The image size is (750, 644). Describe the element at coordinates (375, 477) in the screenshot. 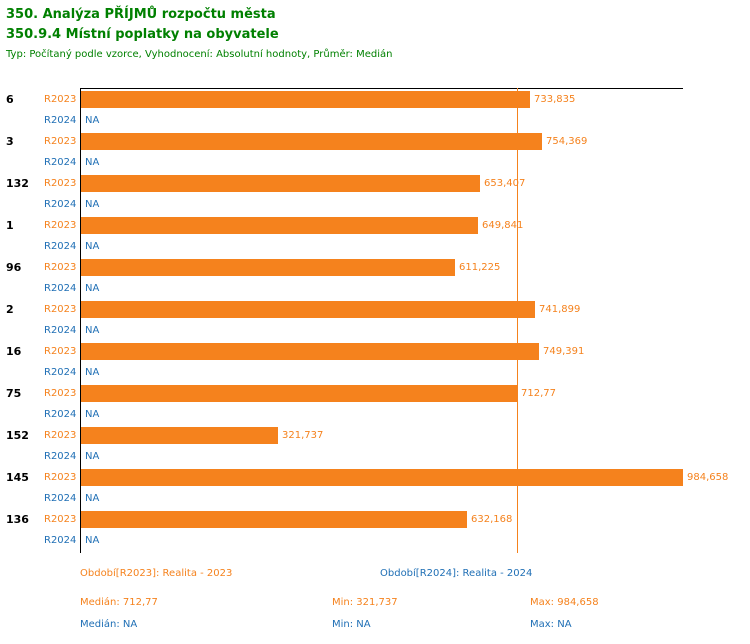

I see `bar-row-r2023: 145 R2023 984,658` at that location.